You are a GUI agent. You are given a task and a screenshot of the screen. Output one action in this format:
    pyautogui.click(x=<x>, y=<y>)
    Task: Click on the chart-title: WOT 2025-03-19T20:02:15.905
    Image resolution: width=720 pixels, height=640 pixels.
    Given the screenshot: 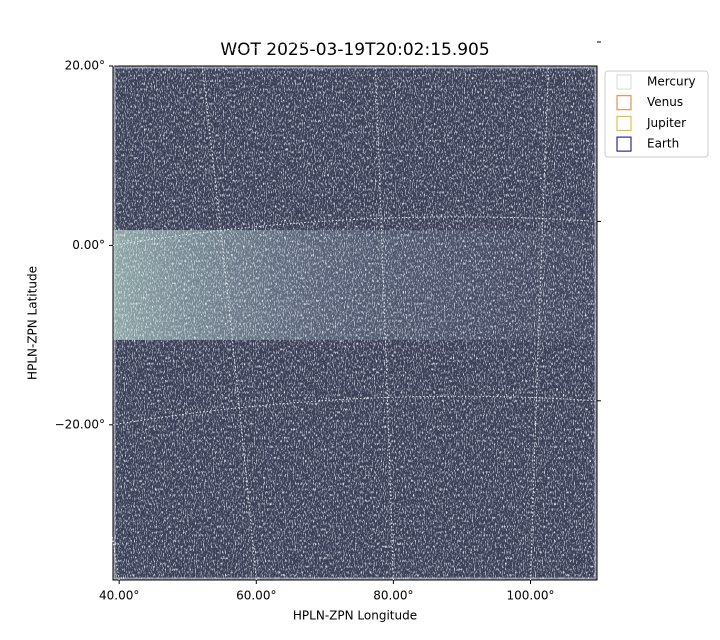 What is the action you would take?
    pyautogui.click(x=354, y=50)
    